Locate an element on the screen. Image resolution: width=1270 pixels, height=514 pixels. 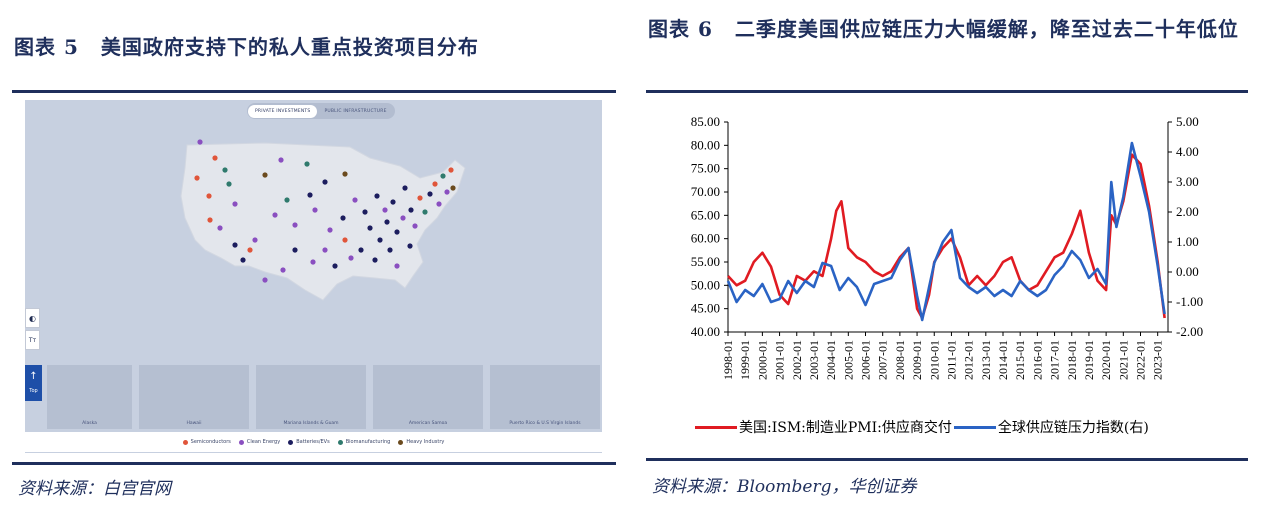
y-left-tick-label: 45.00 is located at coordinates (705, 308).